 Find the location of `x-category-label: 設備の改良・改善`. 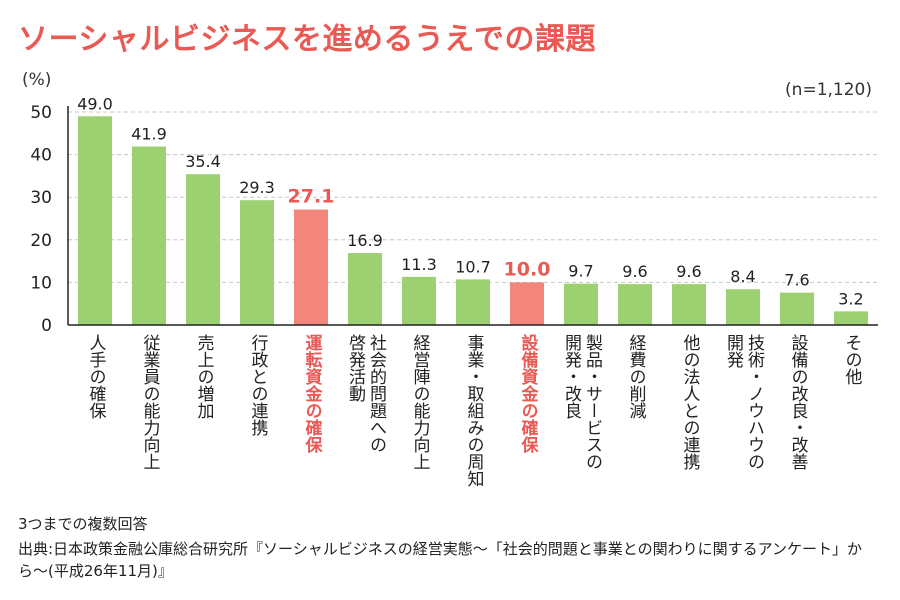

x-category-label: 設備の改良・改善 is located at coordinates (797, 402).